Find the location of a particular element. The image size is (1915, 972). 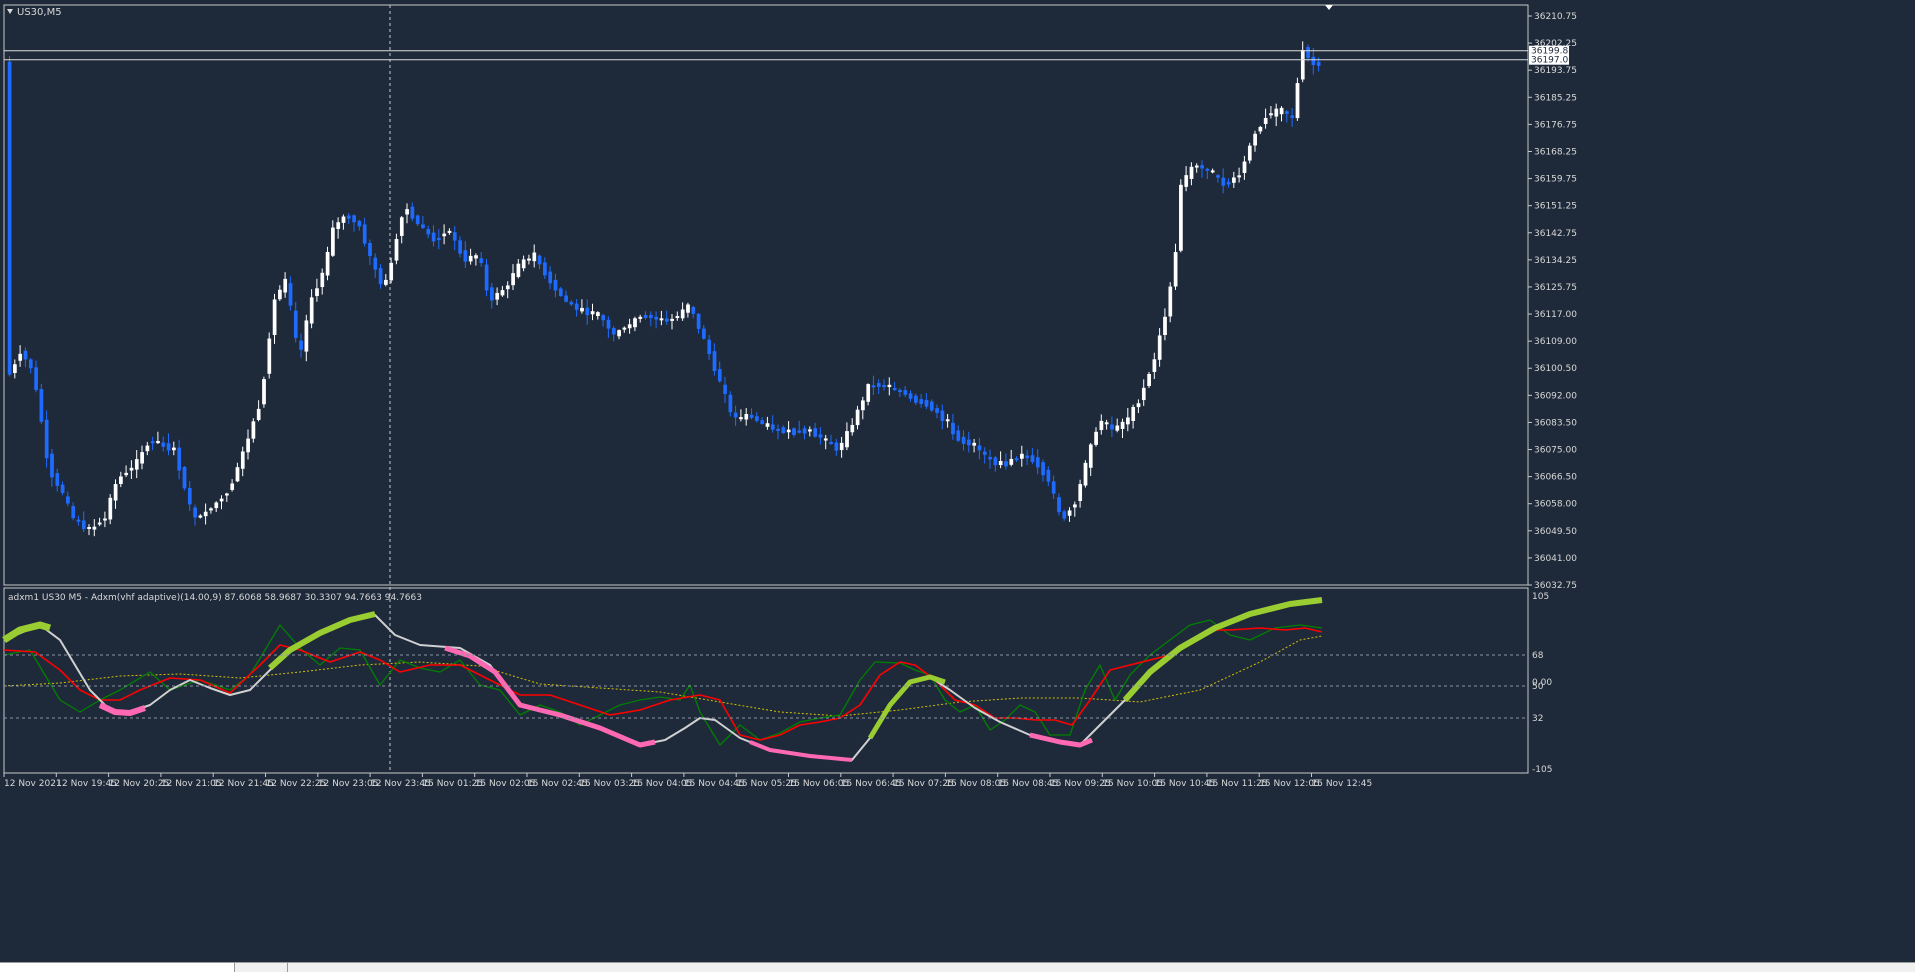

time-label: 15 Nov 04:45 is located at coordinates (714, 784).